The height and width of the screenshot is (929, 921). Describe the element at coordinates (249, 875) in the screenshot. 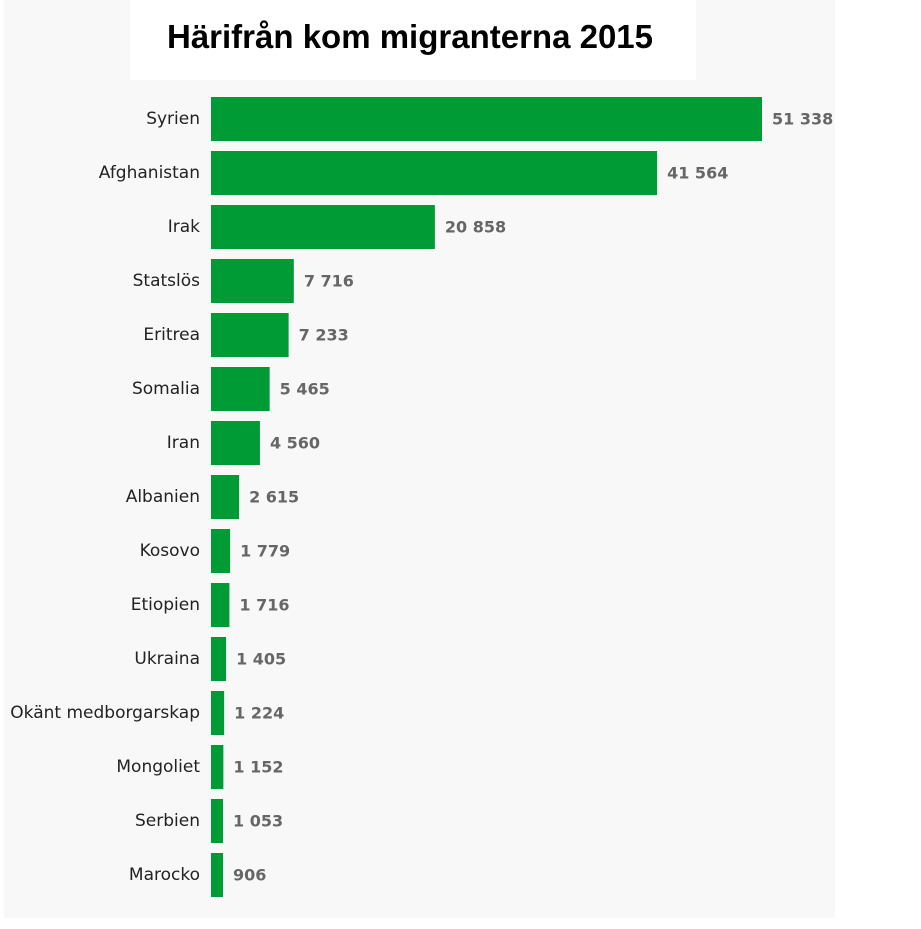

I see `value-label: 906` at that location.